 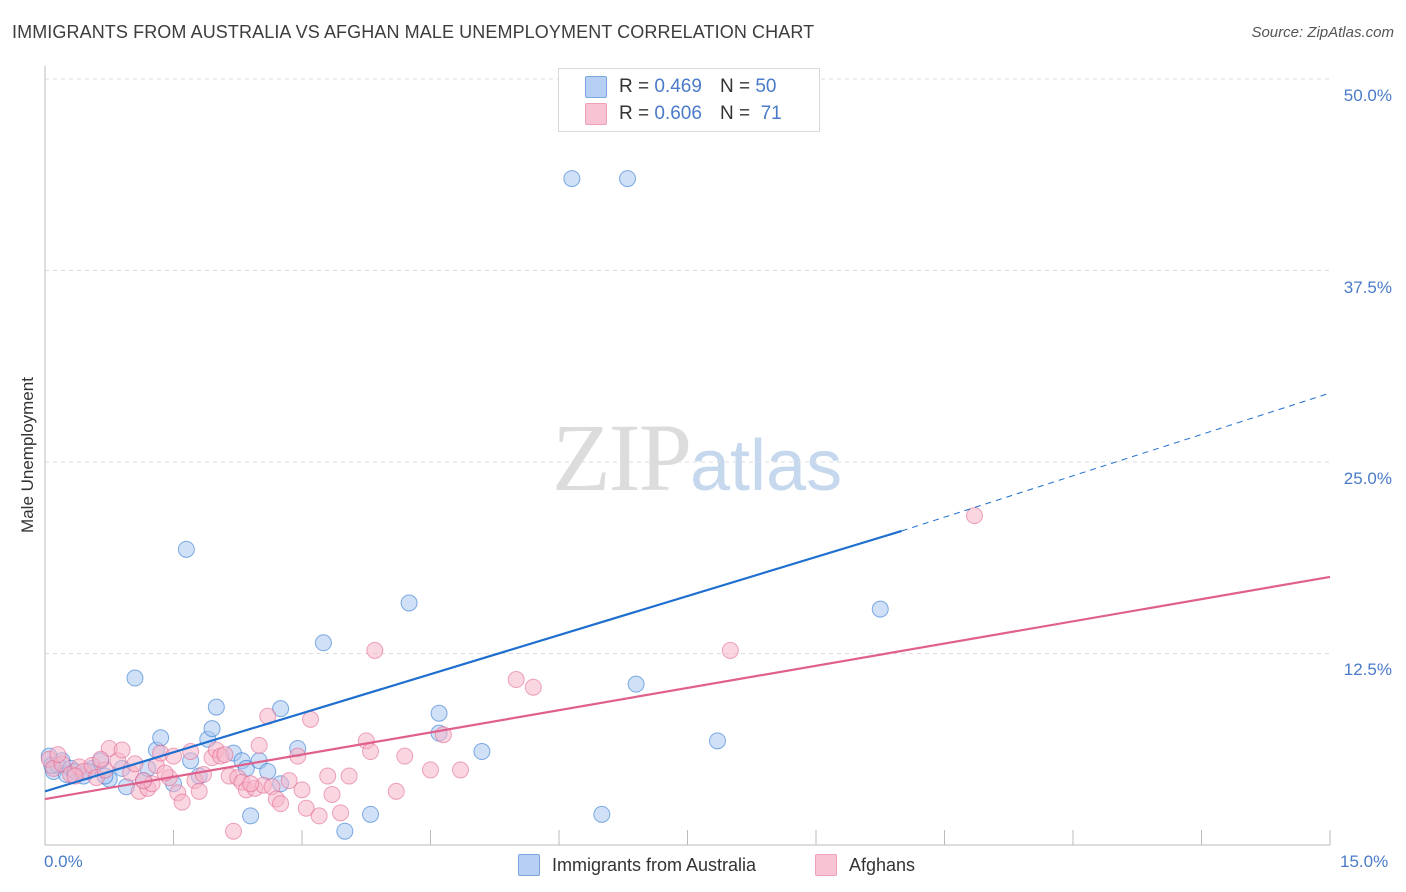 What do you see at coordinates (1367, 478) in the screenshot?
I see `y-tick-label-25: 25.0%` at bounding box center [1367, 478].